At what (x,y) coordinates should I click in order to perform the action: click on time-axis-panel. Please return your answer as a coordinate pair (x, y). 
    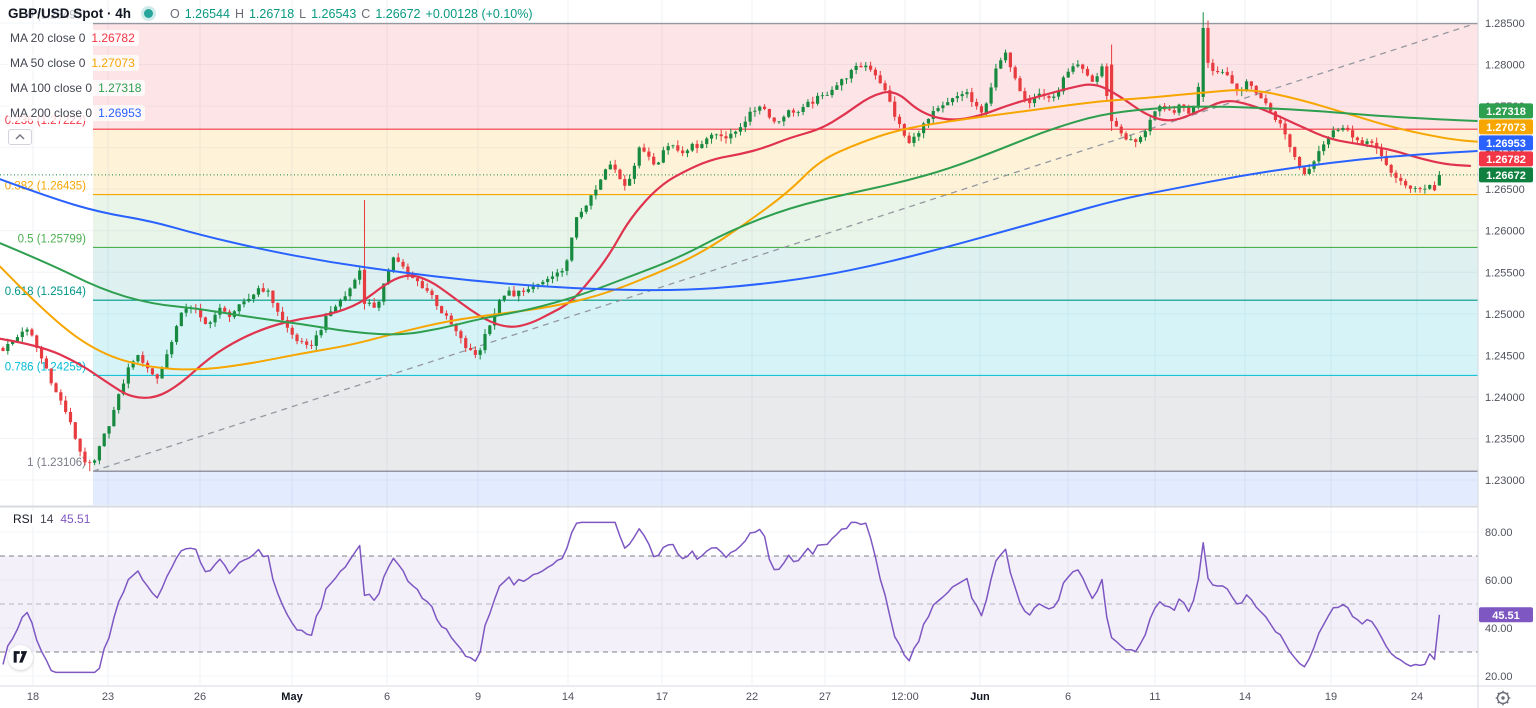
    Looking at the image, I should click on (768, 697).